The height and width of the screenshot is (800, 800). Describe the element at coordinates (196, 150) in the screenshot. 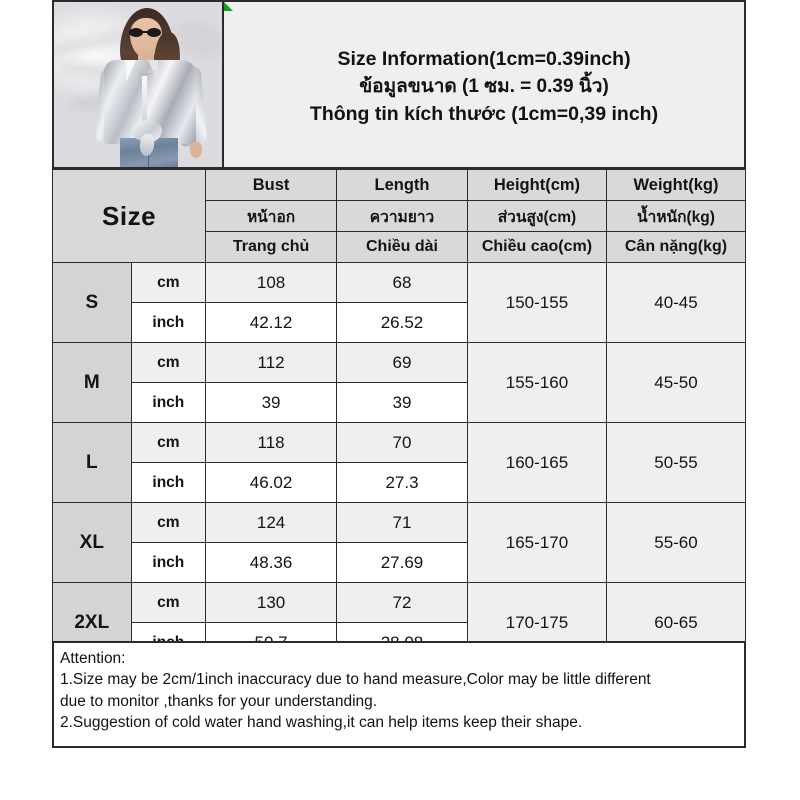

I see `hand` at that location.